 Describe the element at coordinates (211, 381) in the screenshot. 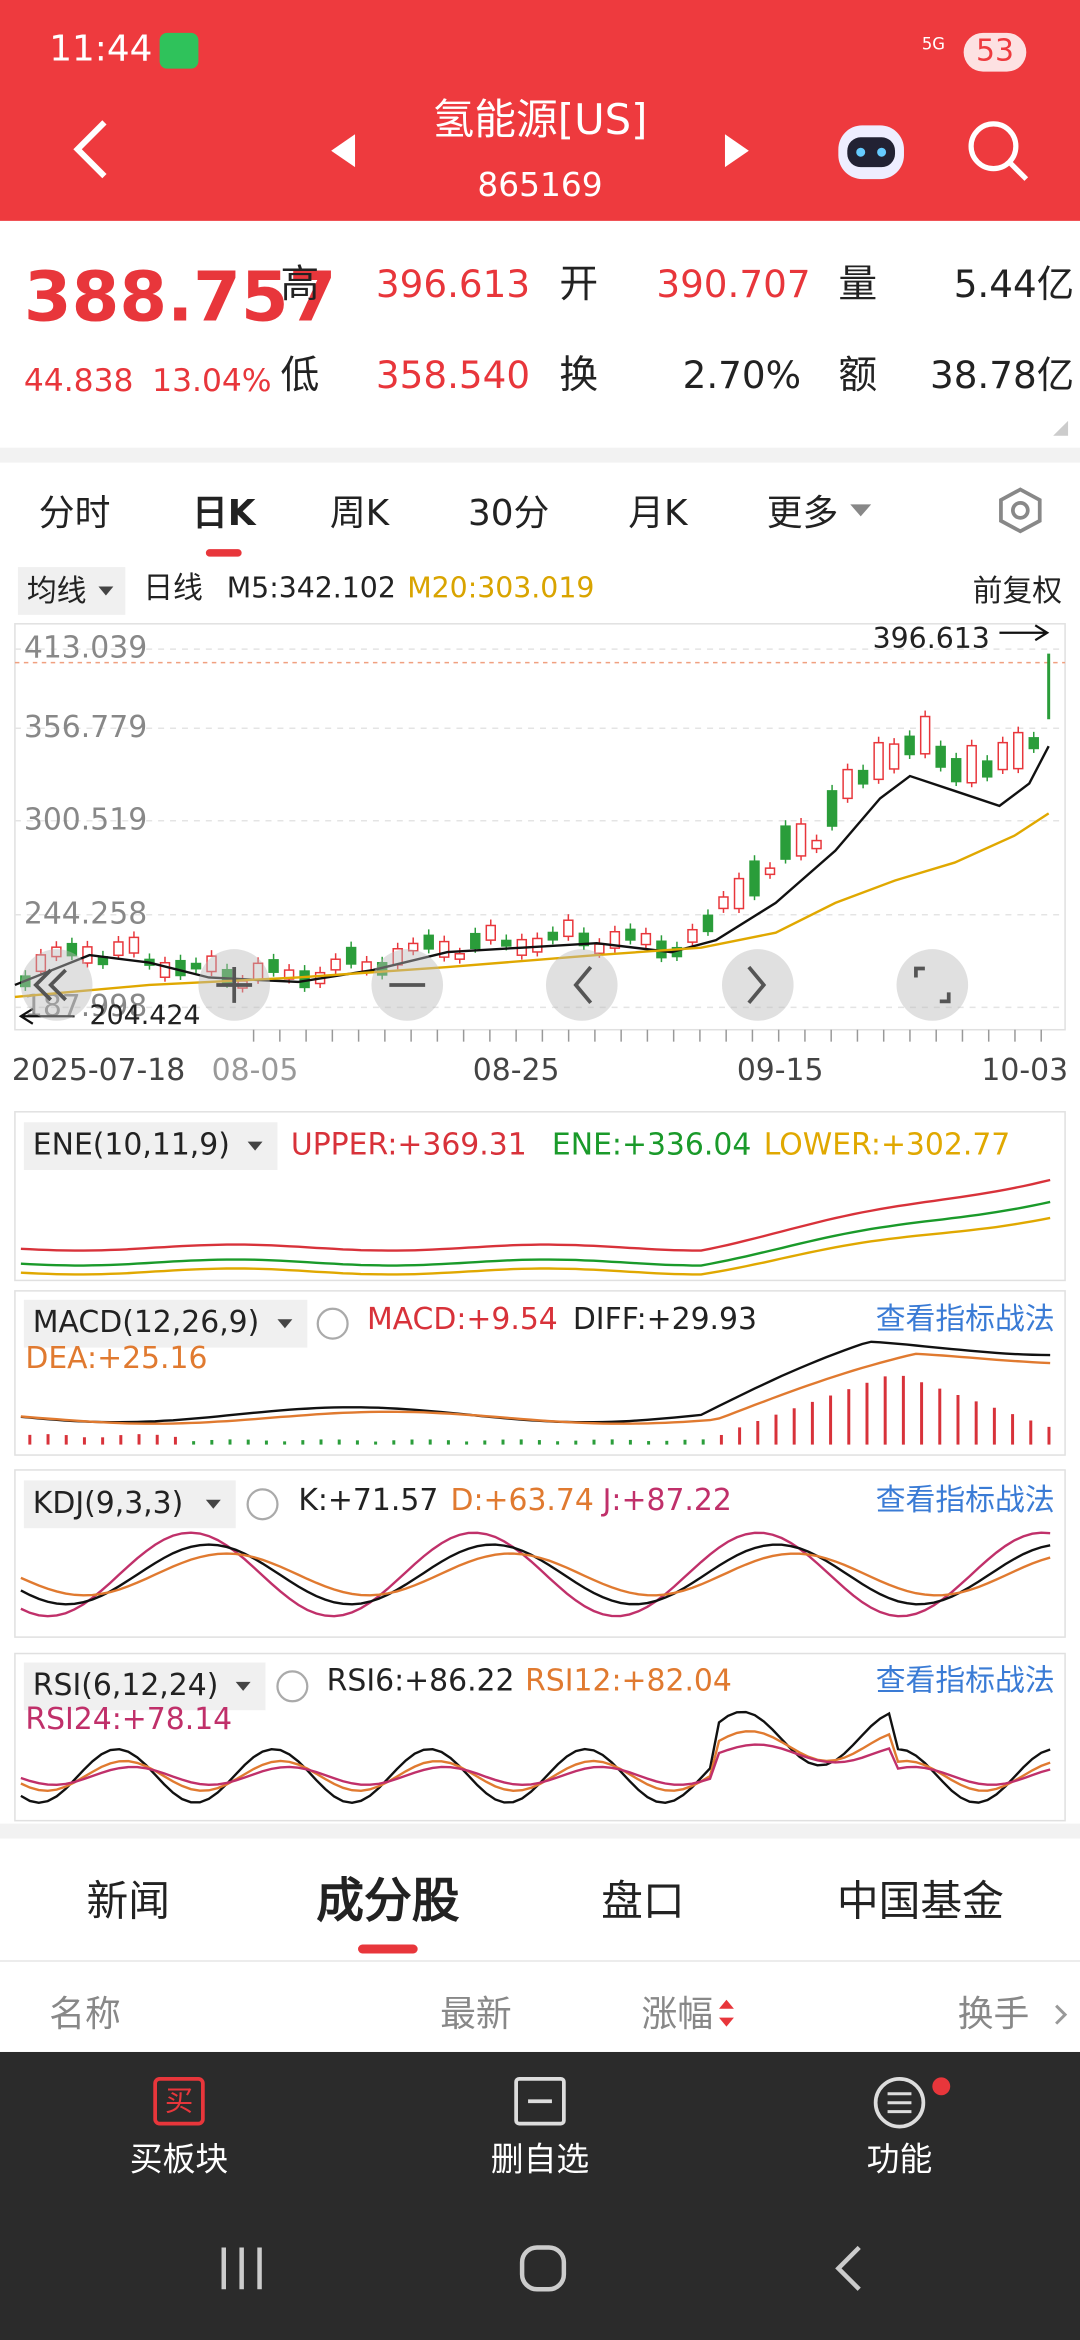

I see `change-pct: 13.04%` at that location.